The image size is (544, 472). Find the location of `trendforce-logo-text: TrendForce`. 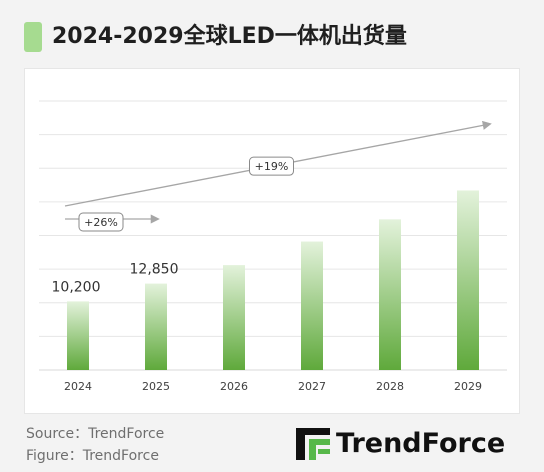

trendforce-logo-text: TrendForce is located at coordinates (421, 443).